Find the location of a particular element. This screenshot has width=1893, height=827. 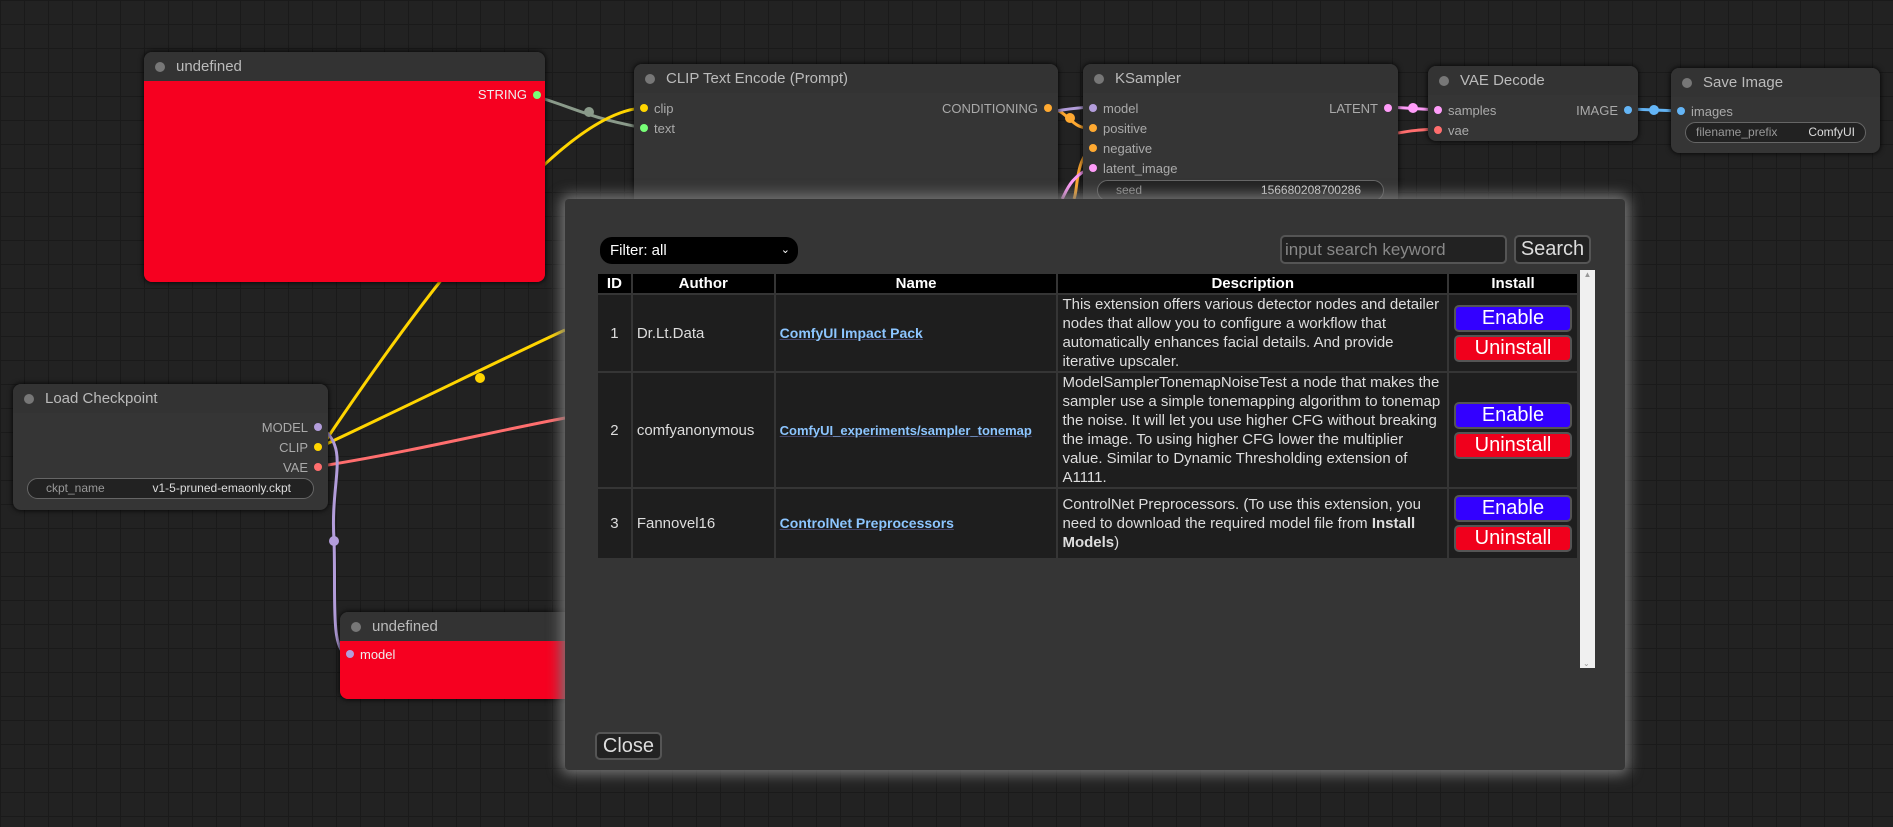

scroll-up-icon: ▲ is located at coordinates (1587, 274).